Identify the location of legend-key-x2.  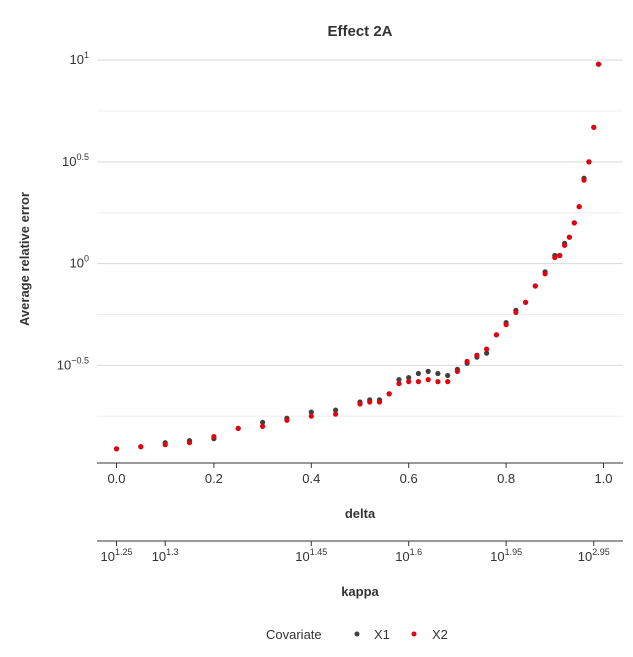
(414, 634).